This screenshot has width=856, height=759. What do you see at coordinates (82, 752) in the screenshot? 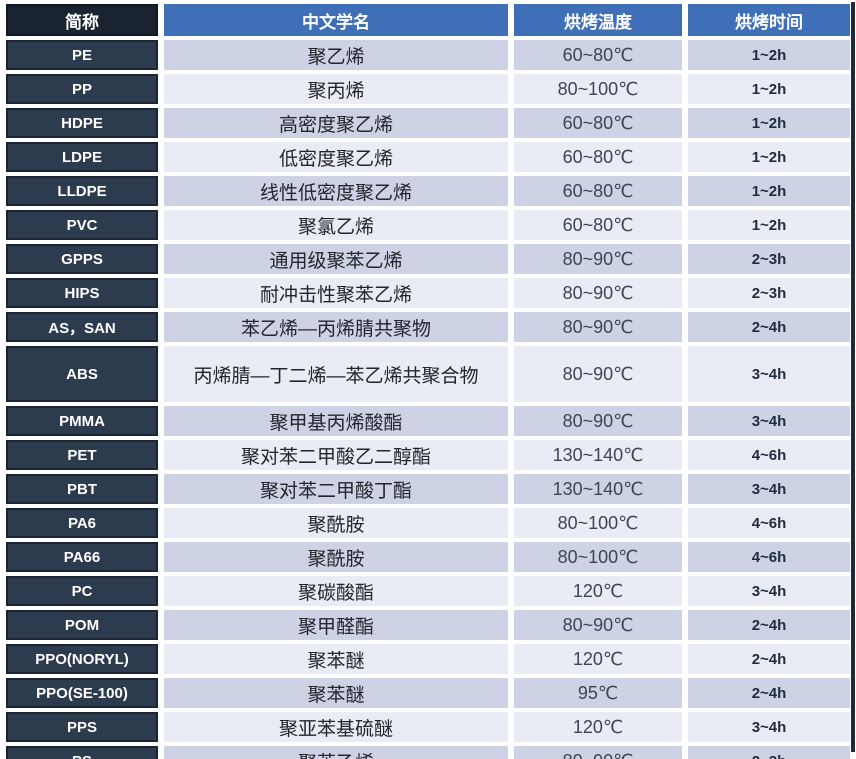
I see `cell-abbreviation: PS` at bounding box center [82, 752].